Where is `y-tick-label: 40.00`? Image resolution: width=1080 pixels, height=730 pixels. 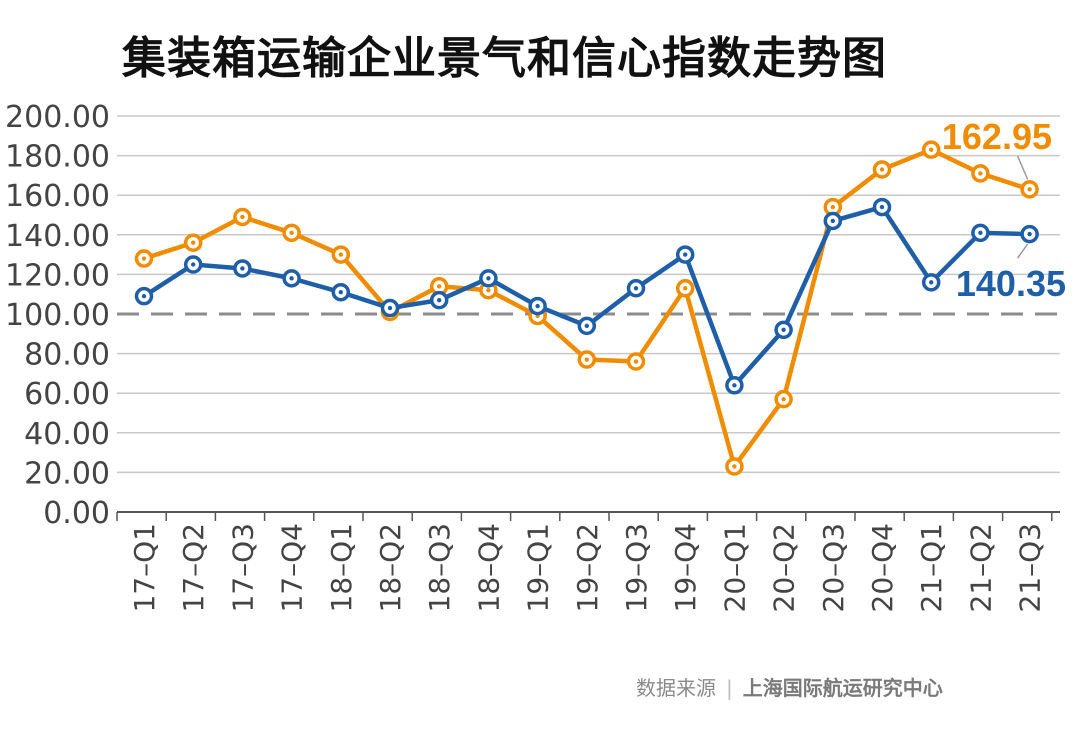 y-tick-label: 40.00 is located at coordinates (67, 434).